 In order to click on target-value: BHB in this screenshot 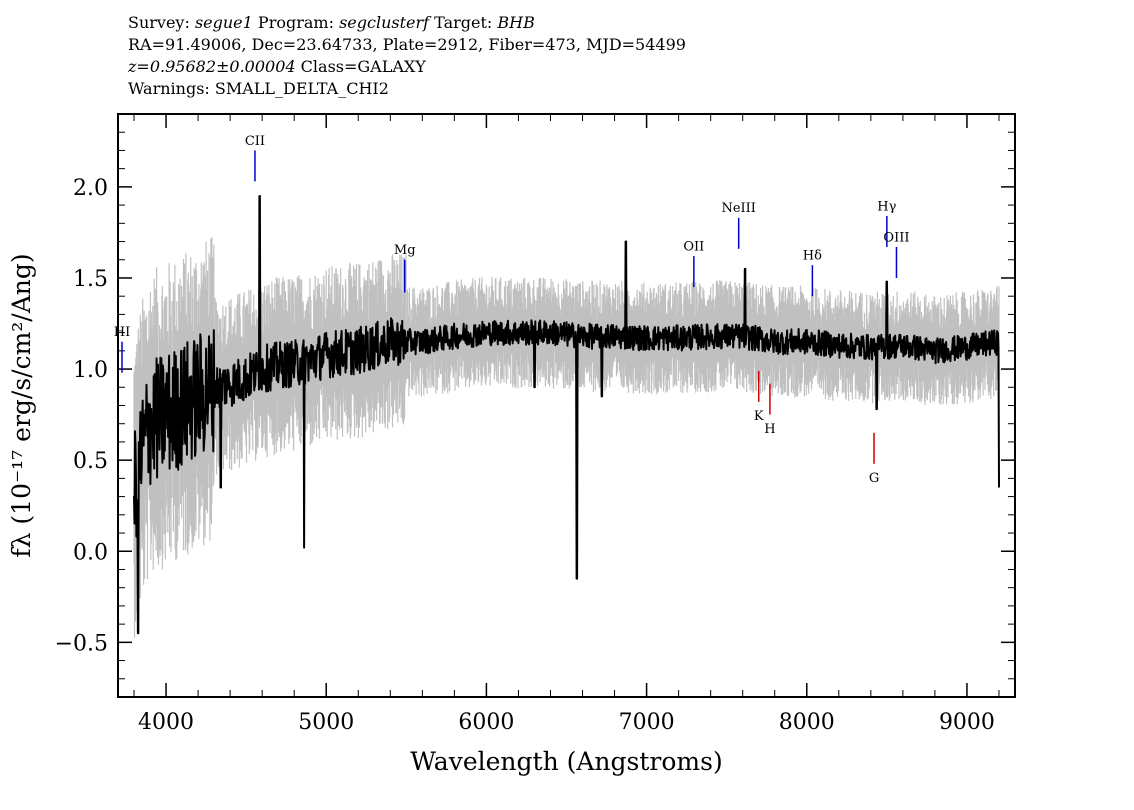, I will do `click(516, 22)`.